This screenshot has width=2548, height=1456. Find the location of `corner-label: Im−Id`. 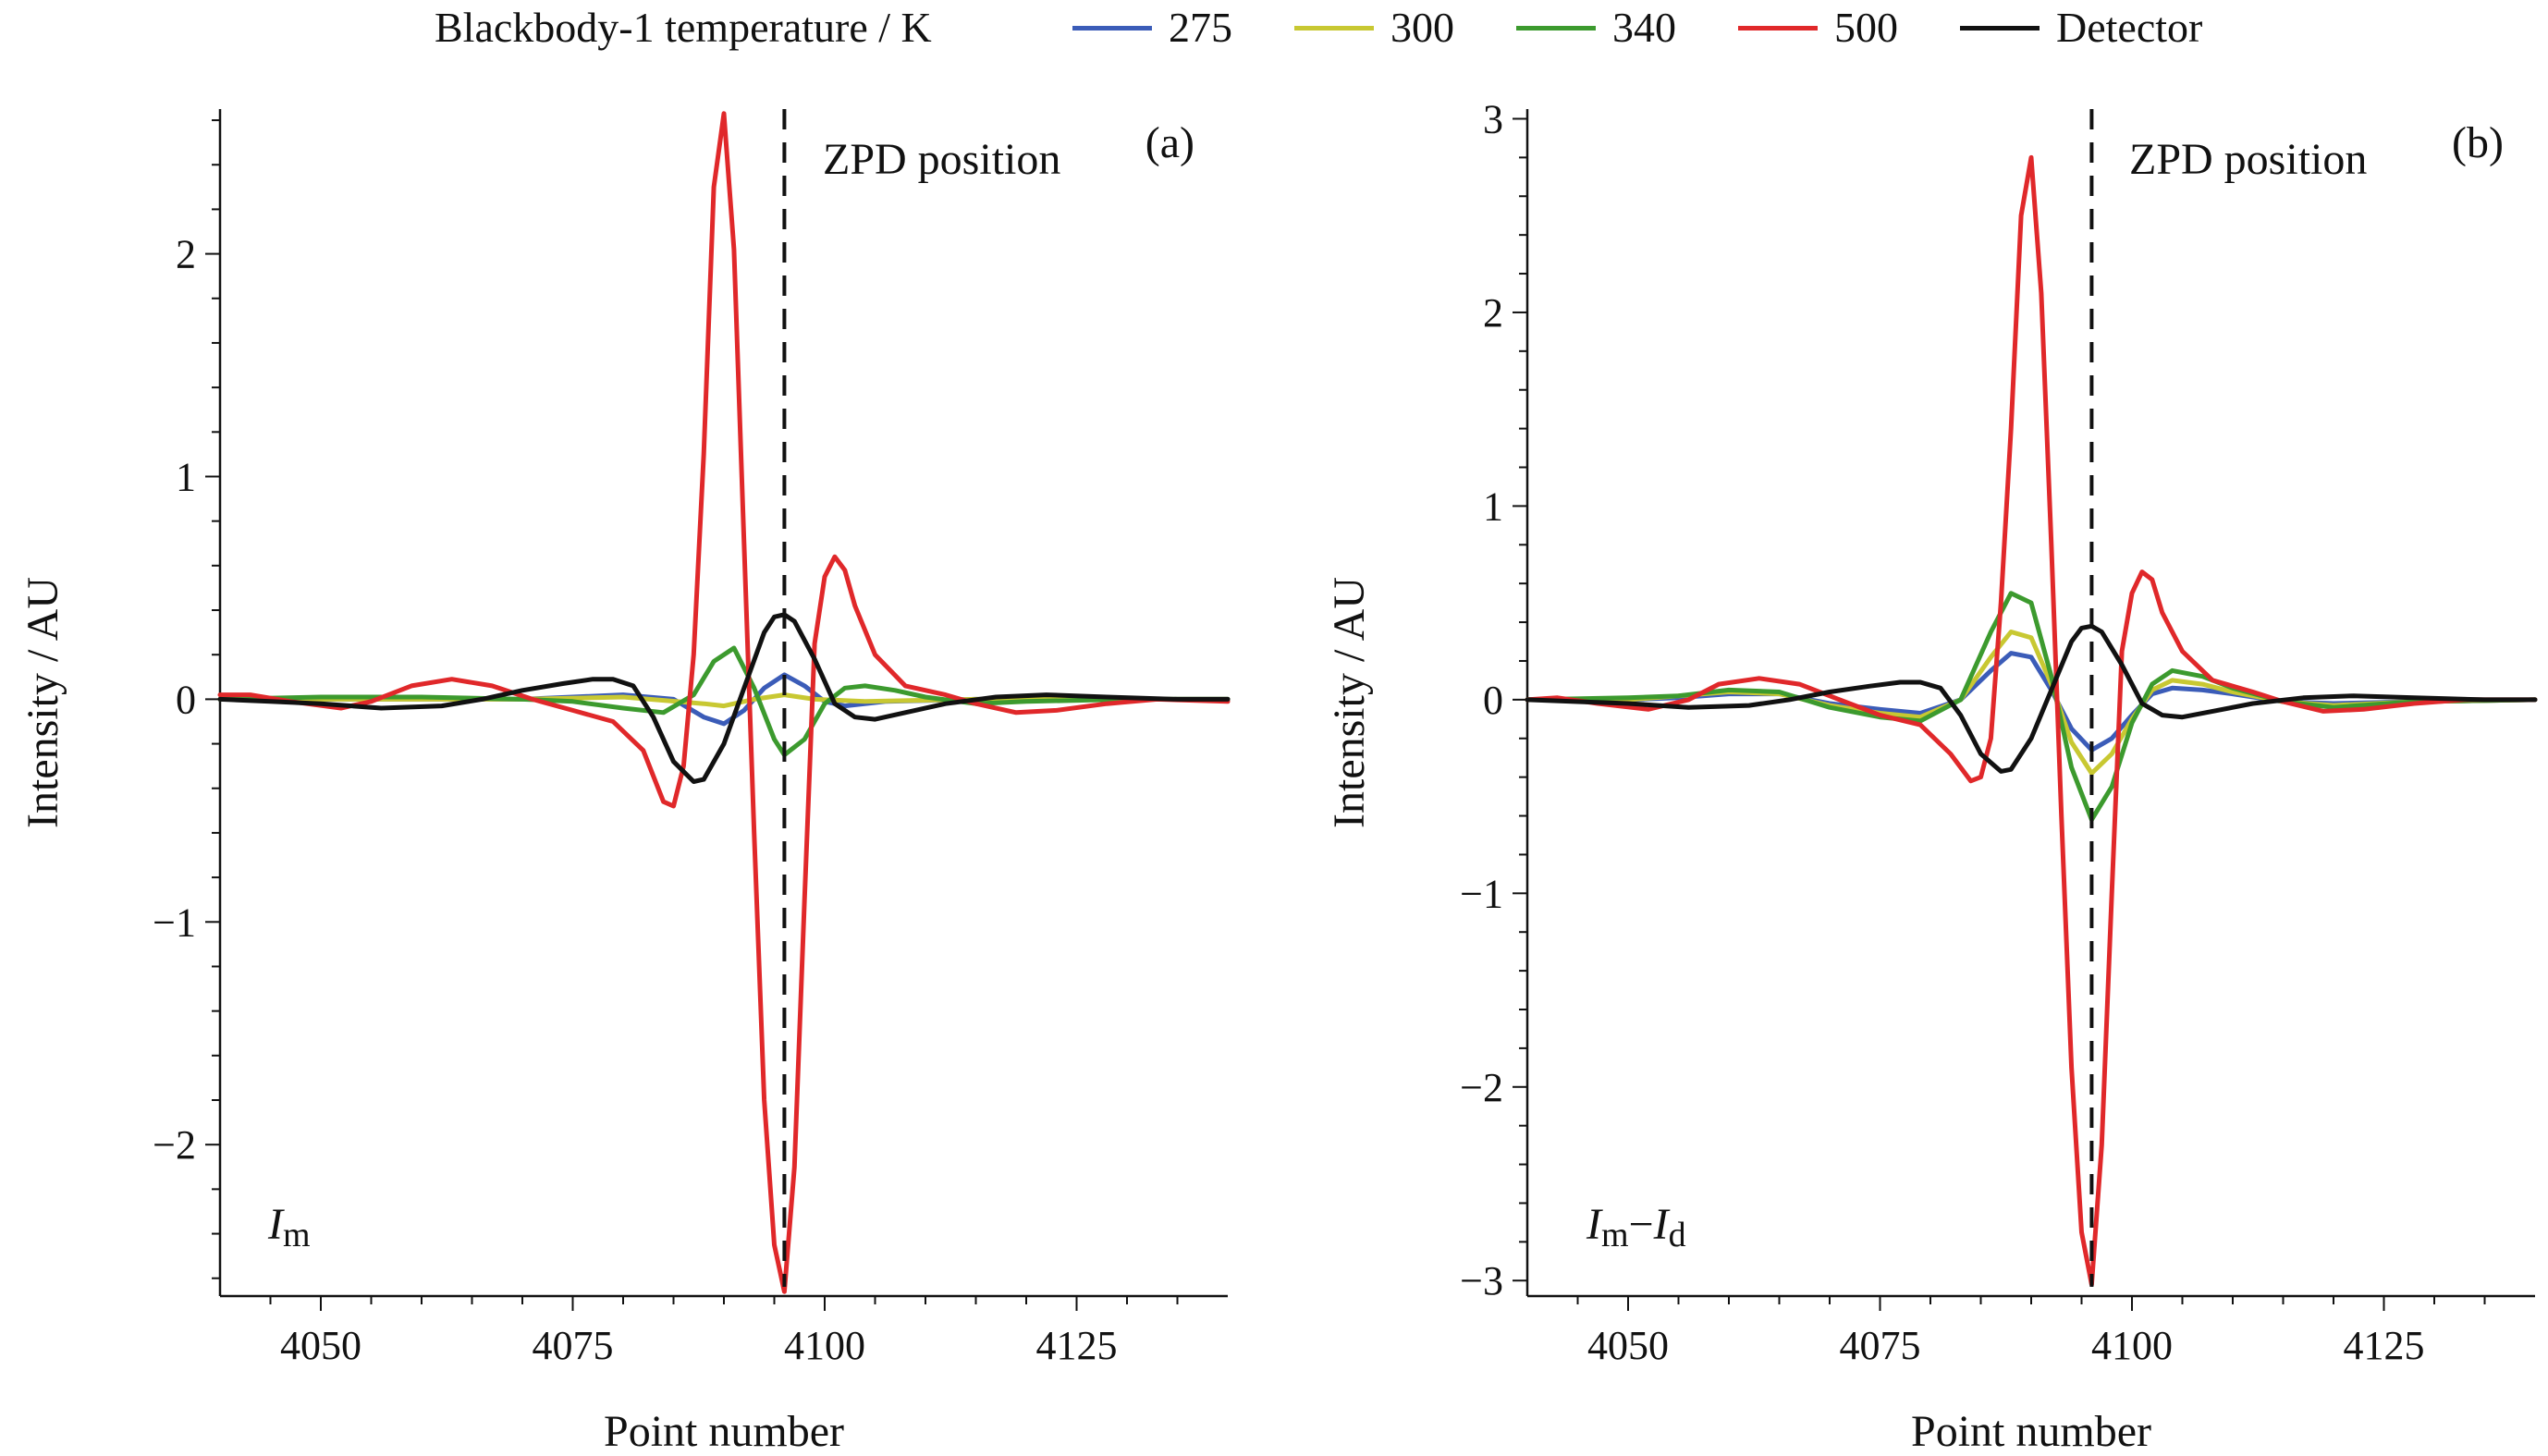

corner-label: Im−Id is located at coordinates (1636, 1227).